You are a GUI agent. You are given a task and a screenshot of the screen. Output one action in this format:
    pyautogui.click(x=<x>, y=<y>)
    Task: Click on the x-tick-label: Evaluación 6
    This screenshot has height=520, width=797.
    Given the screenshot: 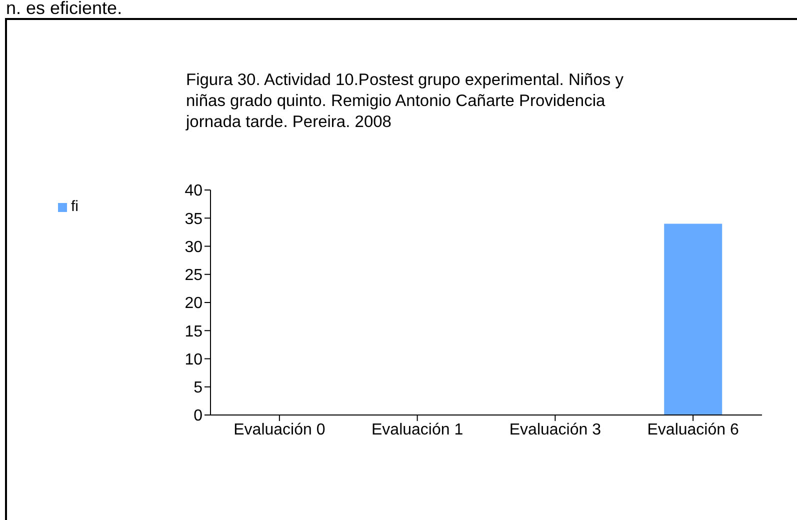 What is the action you would take?
    pyautogui.click(x=693, y=429)
    